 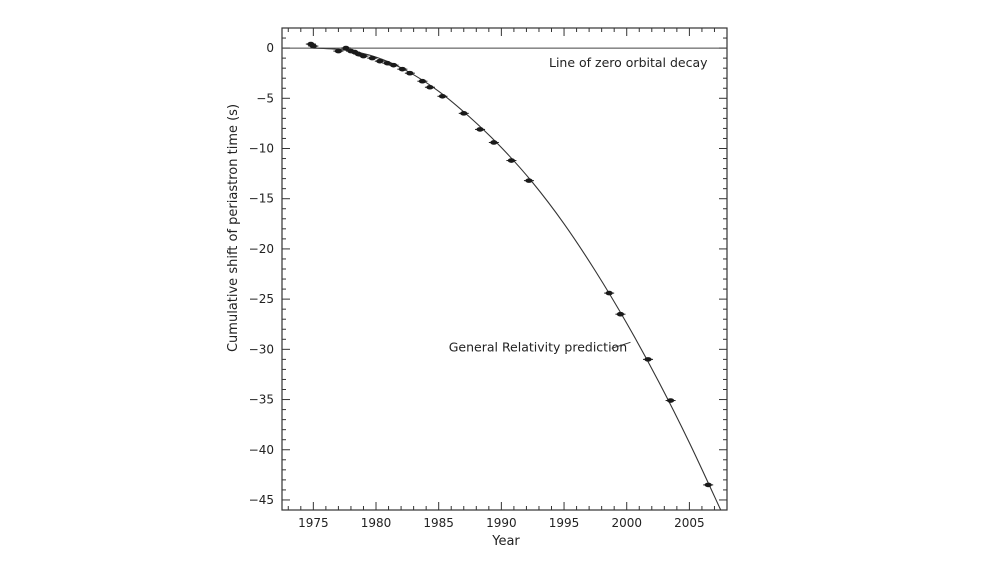 I want to click on x-tick-label: 1995, so click(x=564, y=523).